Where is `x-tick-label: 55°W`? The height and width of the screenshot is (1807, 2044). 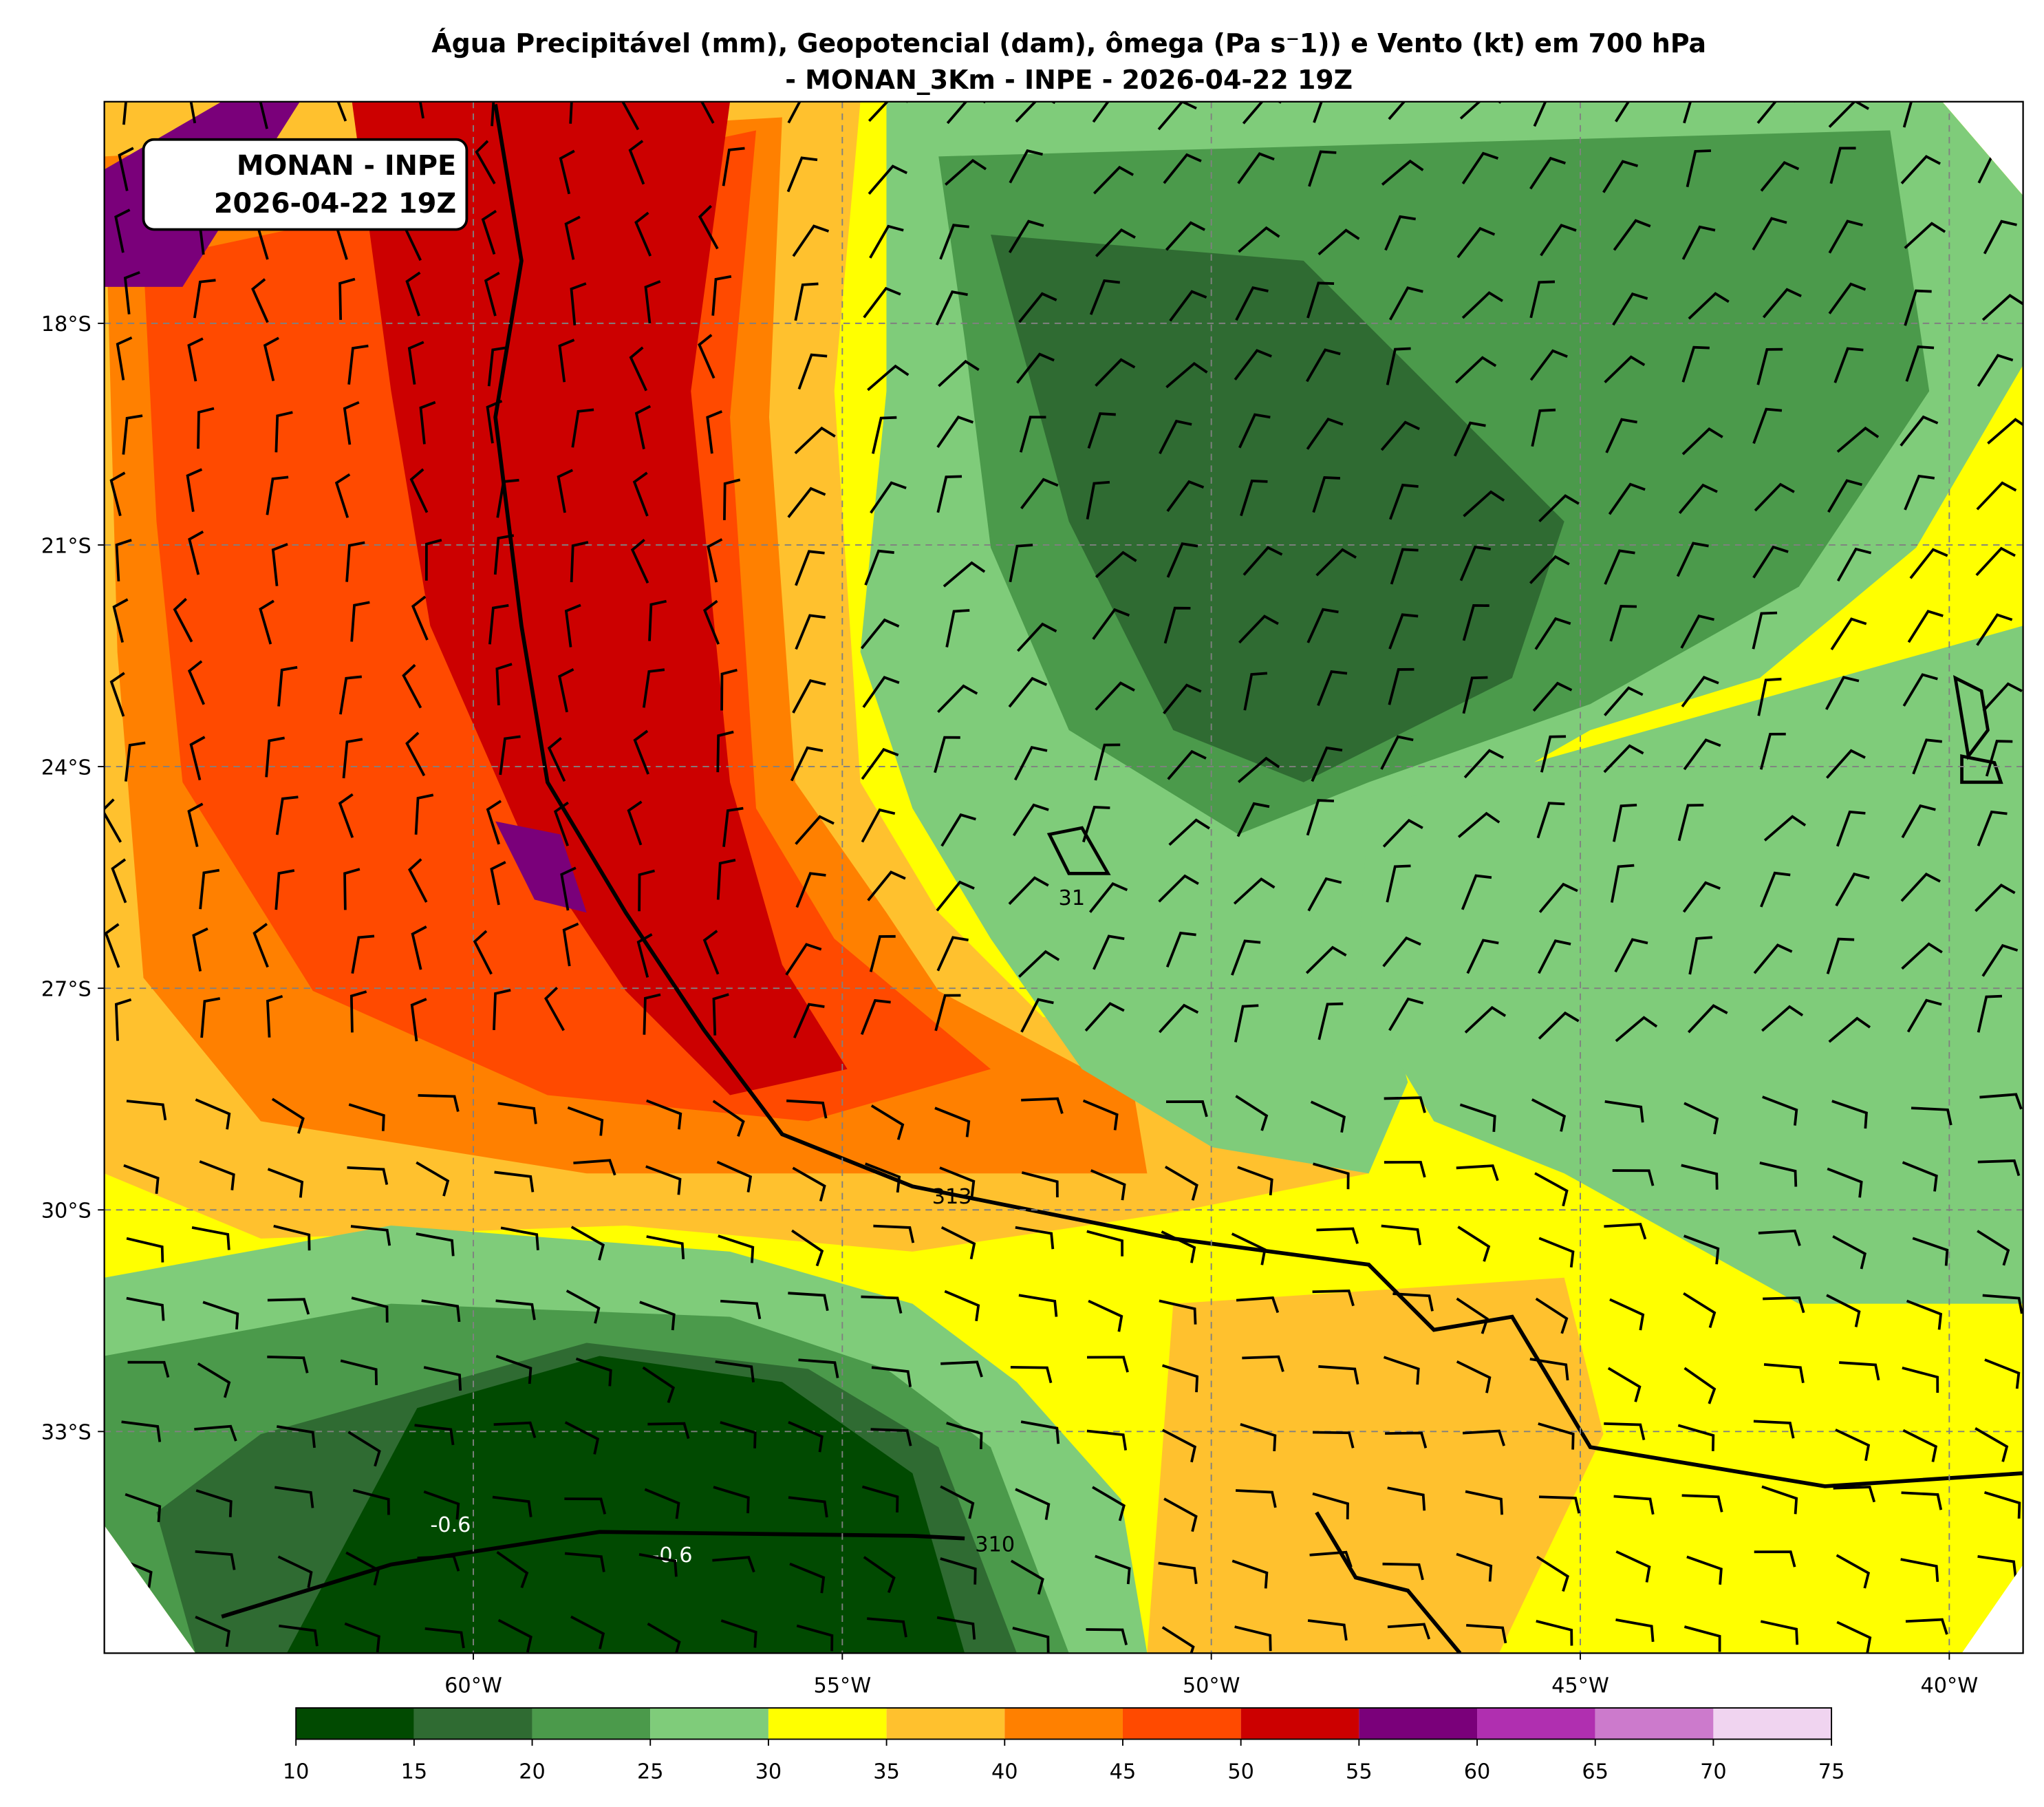 x-tick-label: 55°W is located at coordinates (842, 1686).